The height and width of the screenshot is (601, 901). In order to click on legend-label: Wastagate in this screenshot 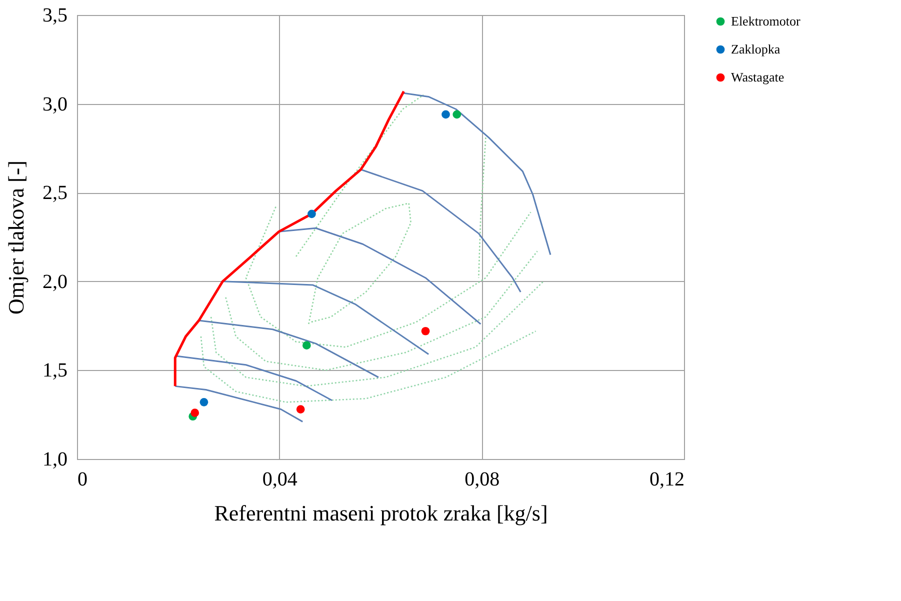, I will do `click(757, 77)`.